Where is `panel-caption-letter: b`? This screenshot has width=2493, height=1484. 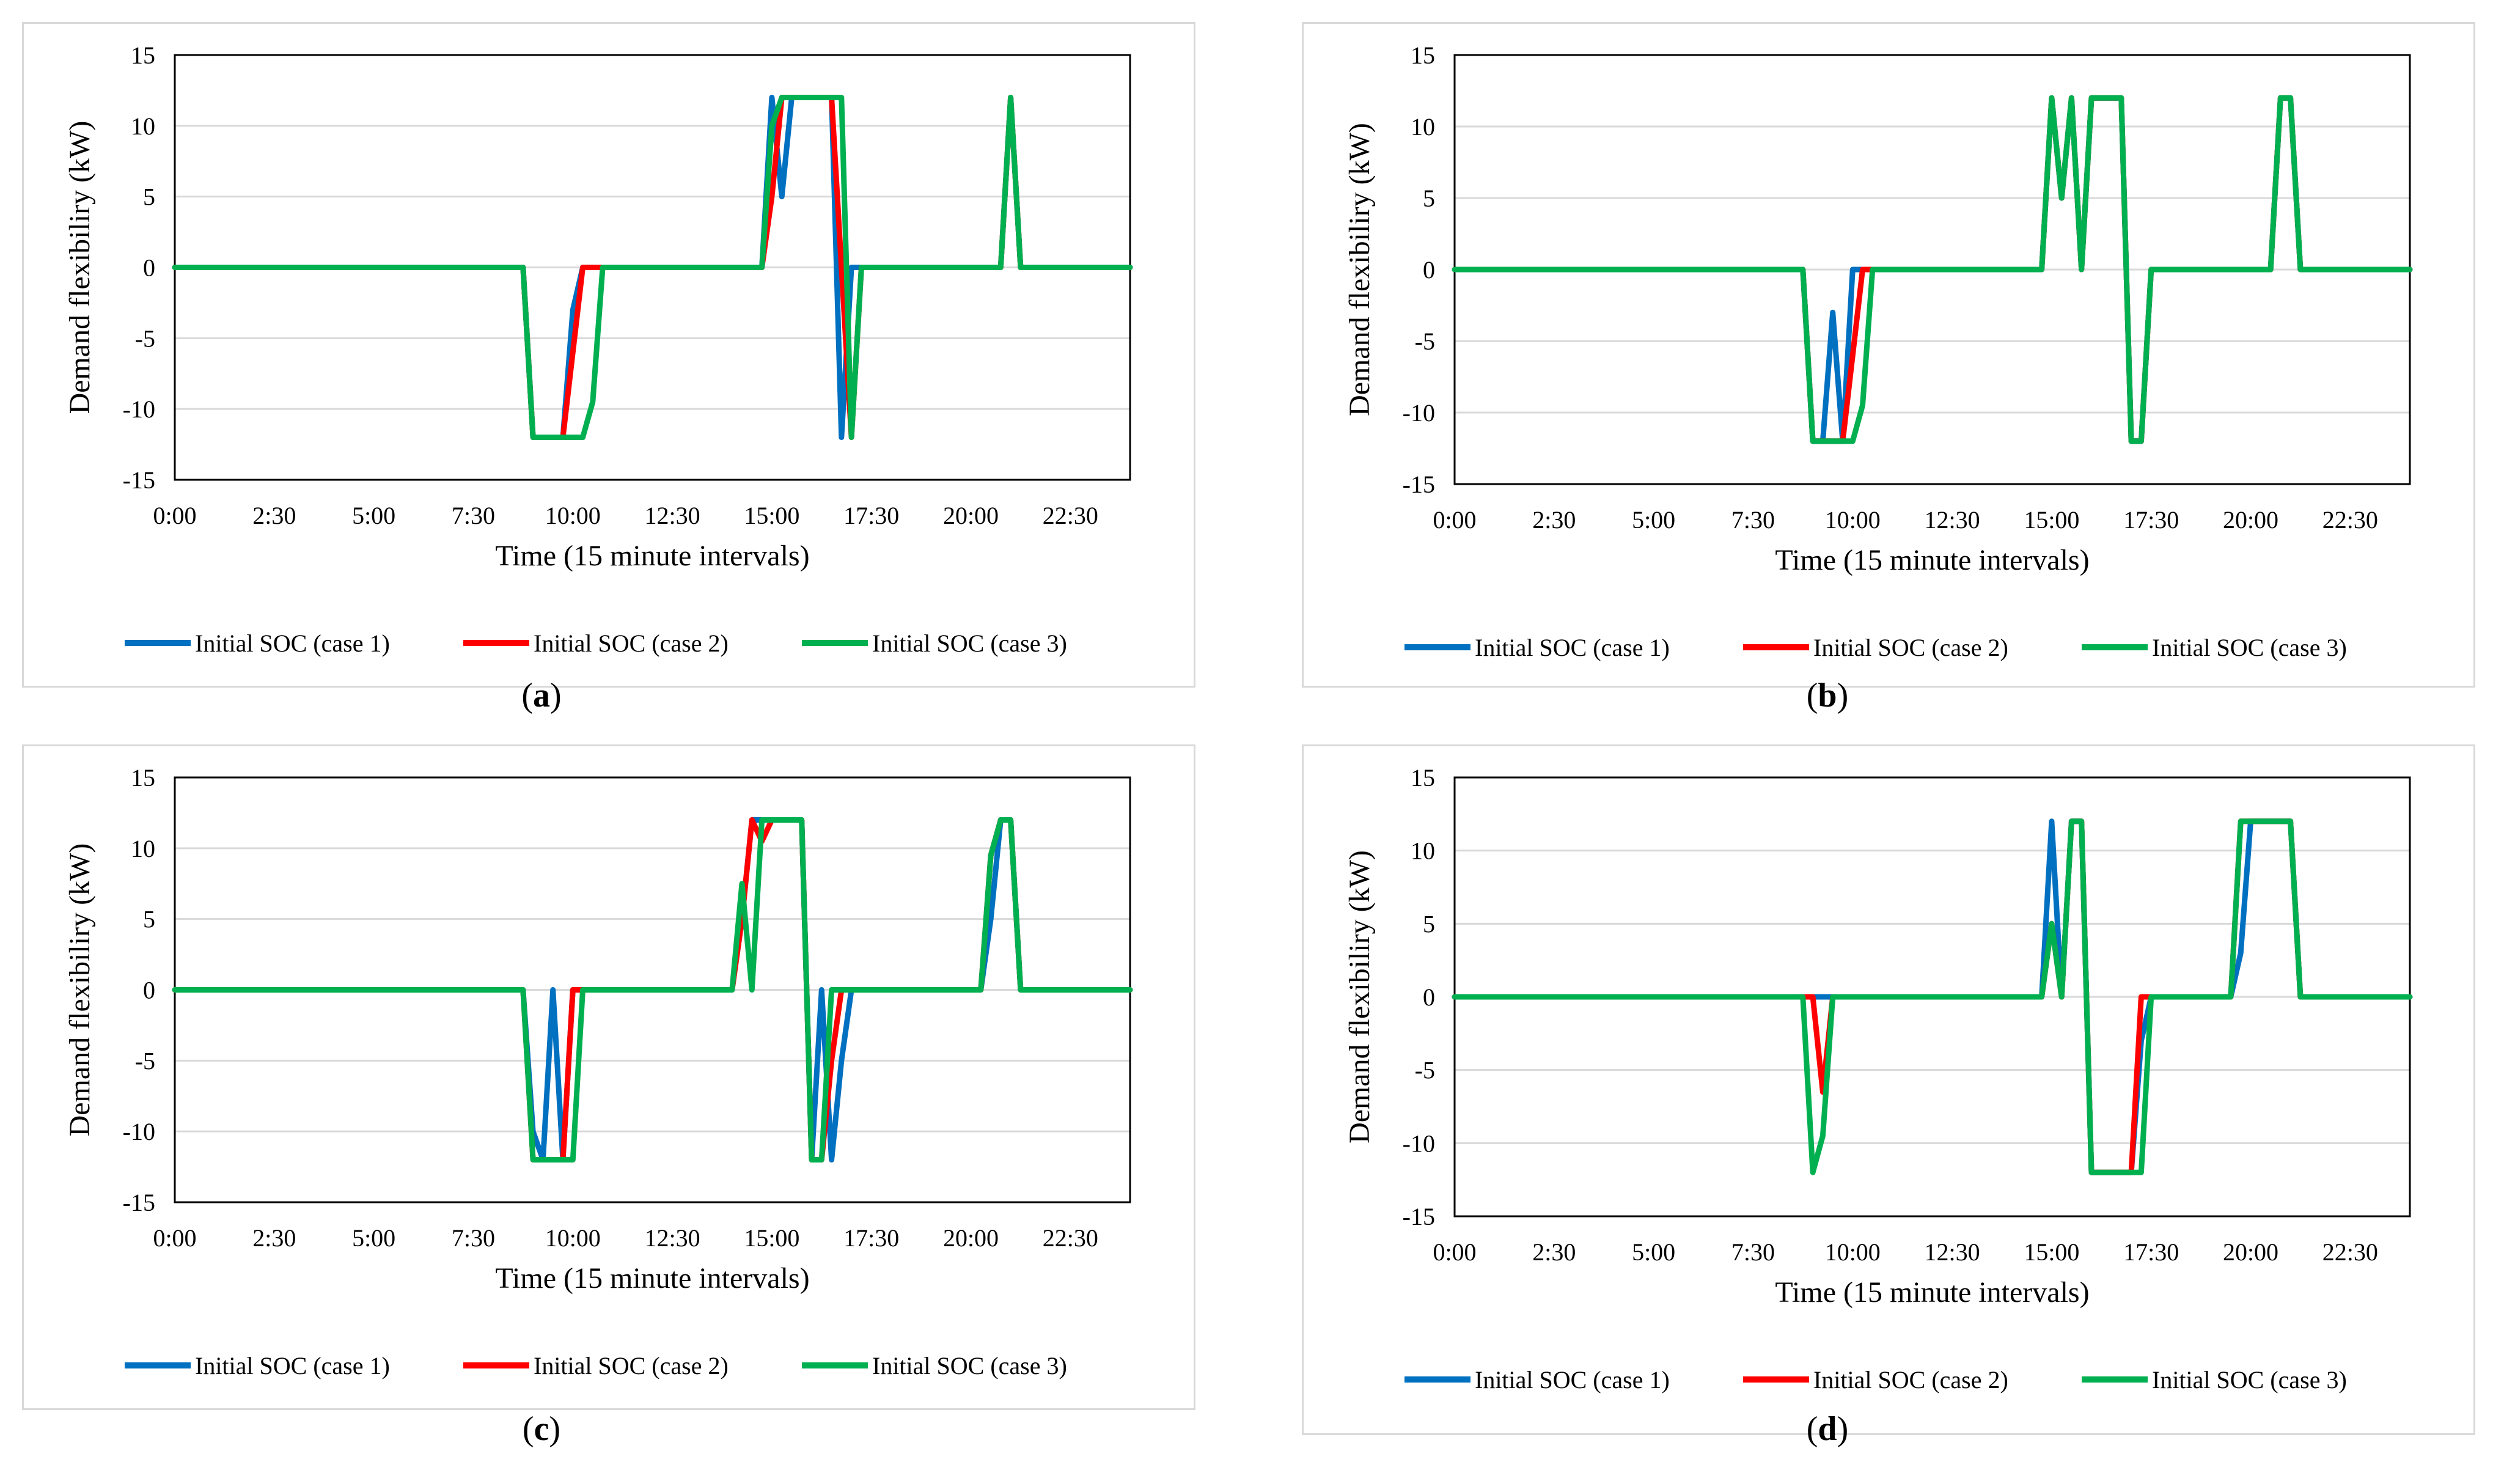
panel-caption-letter: b is located at coordinates (1827, 695).